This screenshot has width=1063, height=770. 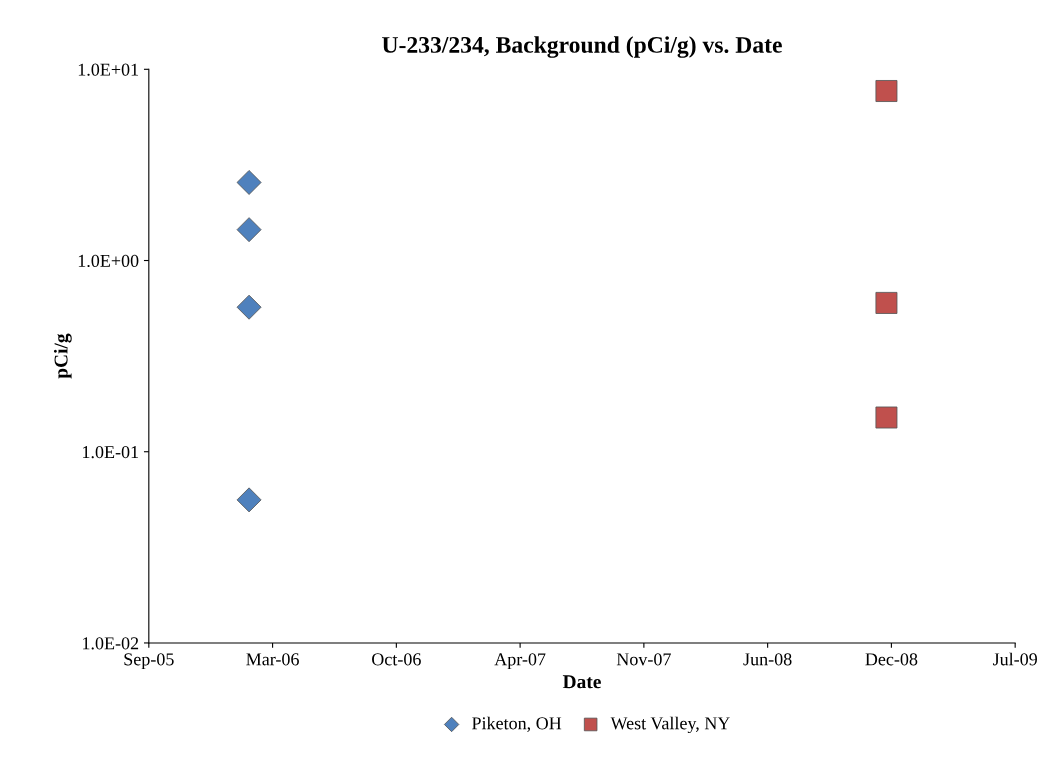 I want to click on y-tick-label: 1.0E+00, so click(x=108, y=261).